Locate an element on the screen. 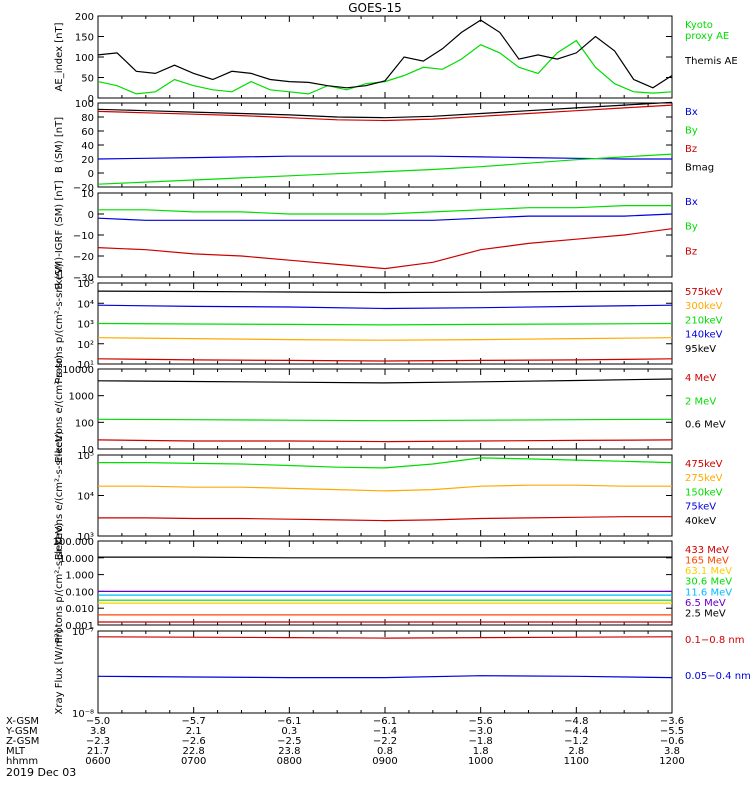 The image size is (750, 800). legend-label: 210keV is located at coordinates (704, 320).